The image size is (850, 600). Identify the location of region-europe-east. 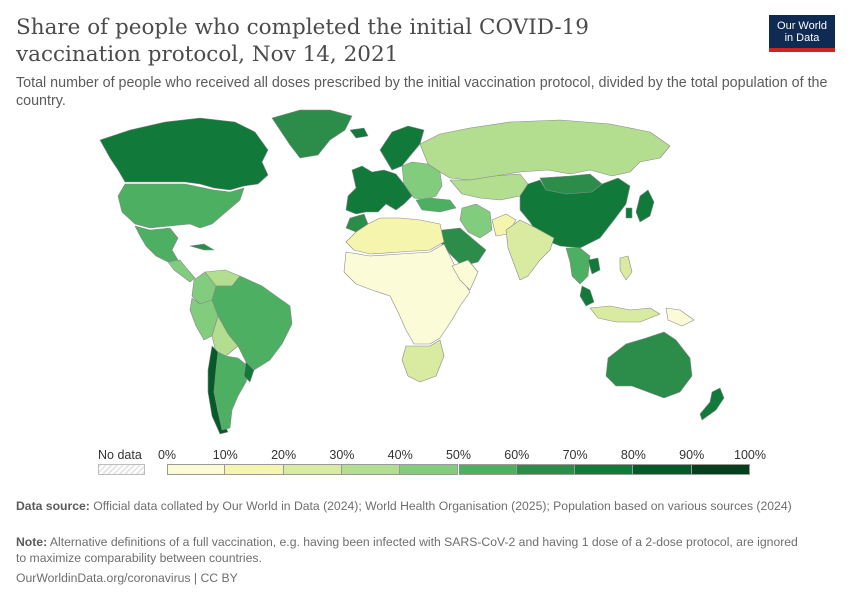
(422, 181).